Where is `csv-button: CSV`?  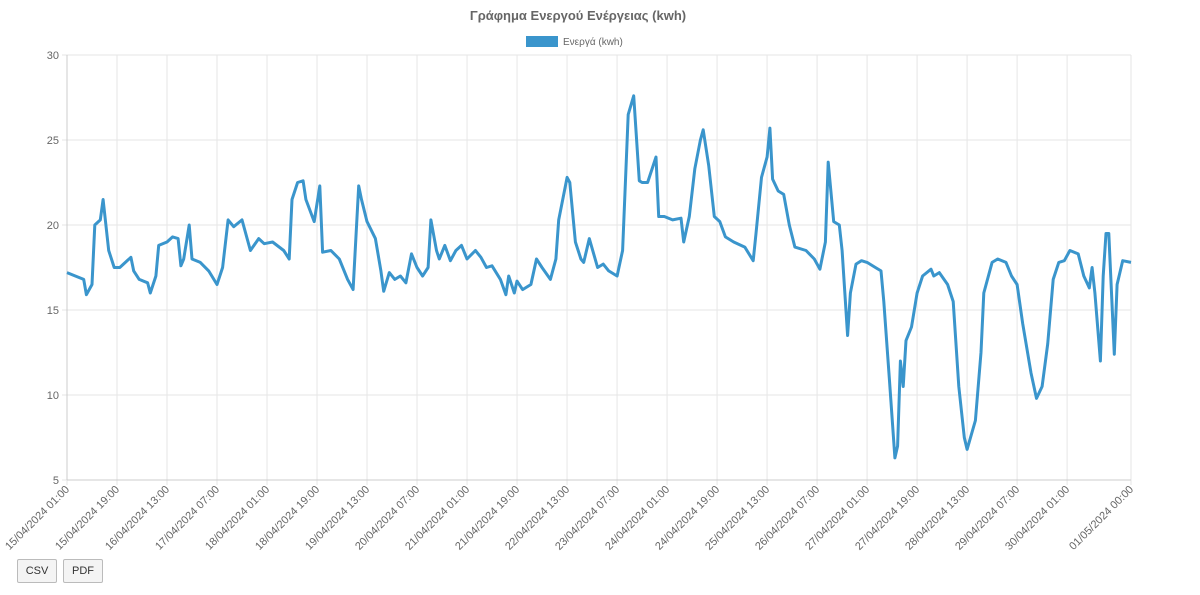
csv-button: CSV is located at coordinates (37, 571).